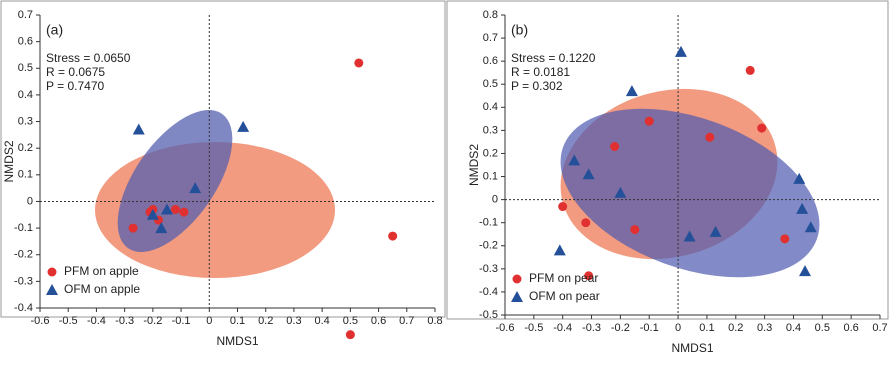  I want to click on x-tick-label: 0.6, so click(851, 328).